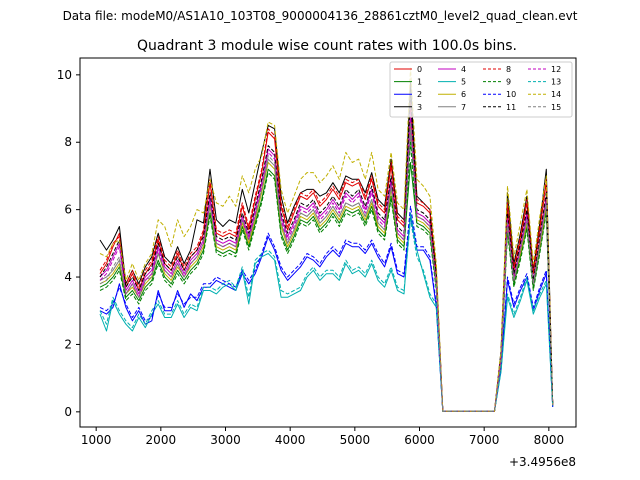 The image size is (640, 480). I want to click on x-tick-label: 2000, so click(161, 440).